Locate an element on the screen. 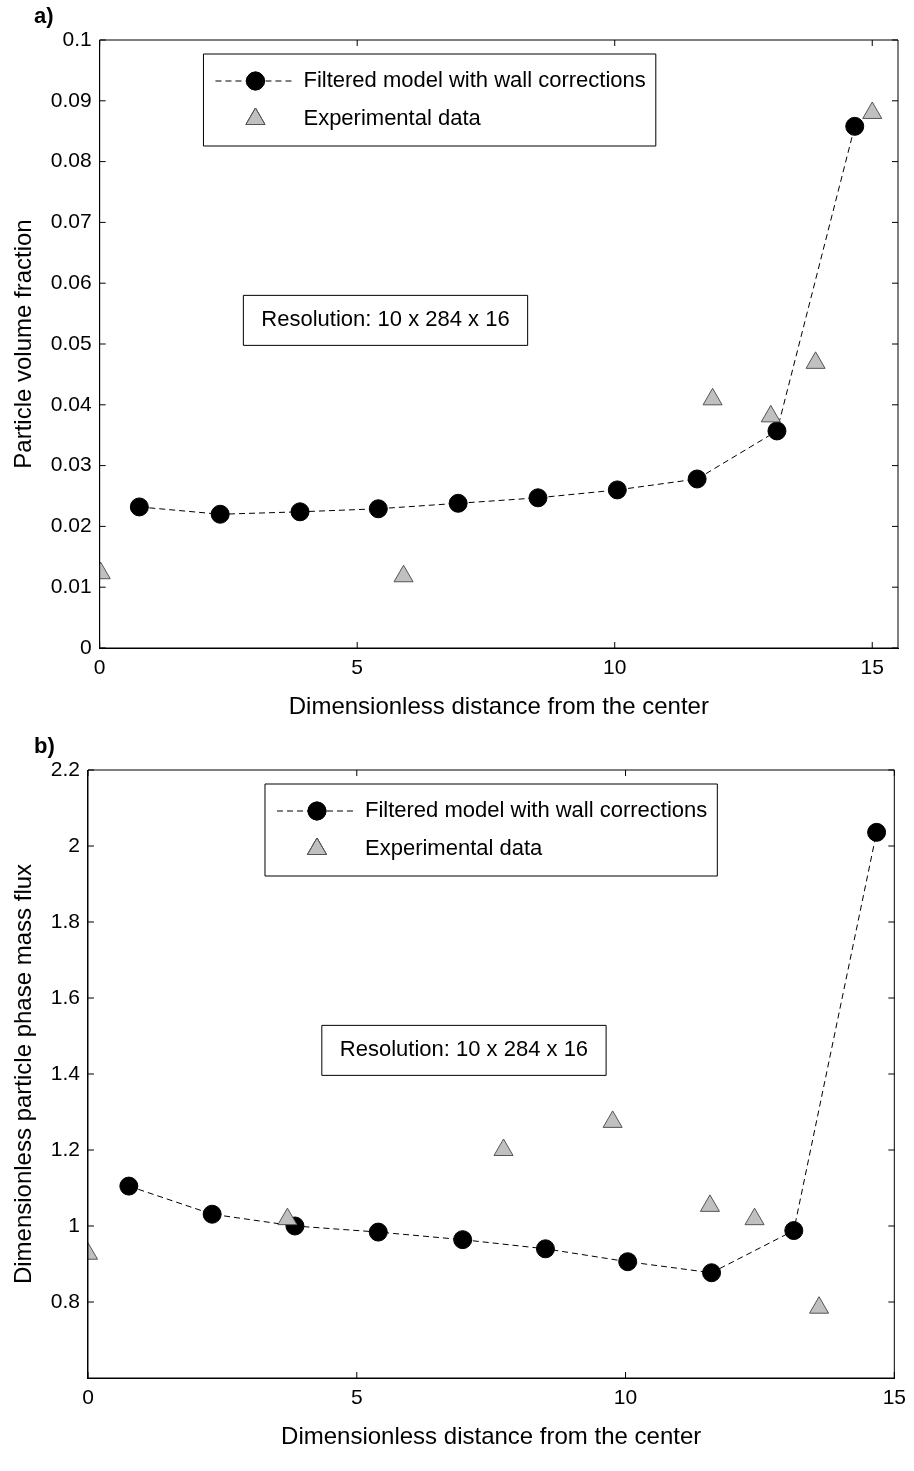 The width and height of the screenshot is (914, 1471). y-tick-label: 1 is located at coordinates (74, 1224).